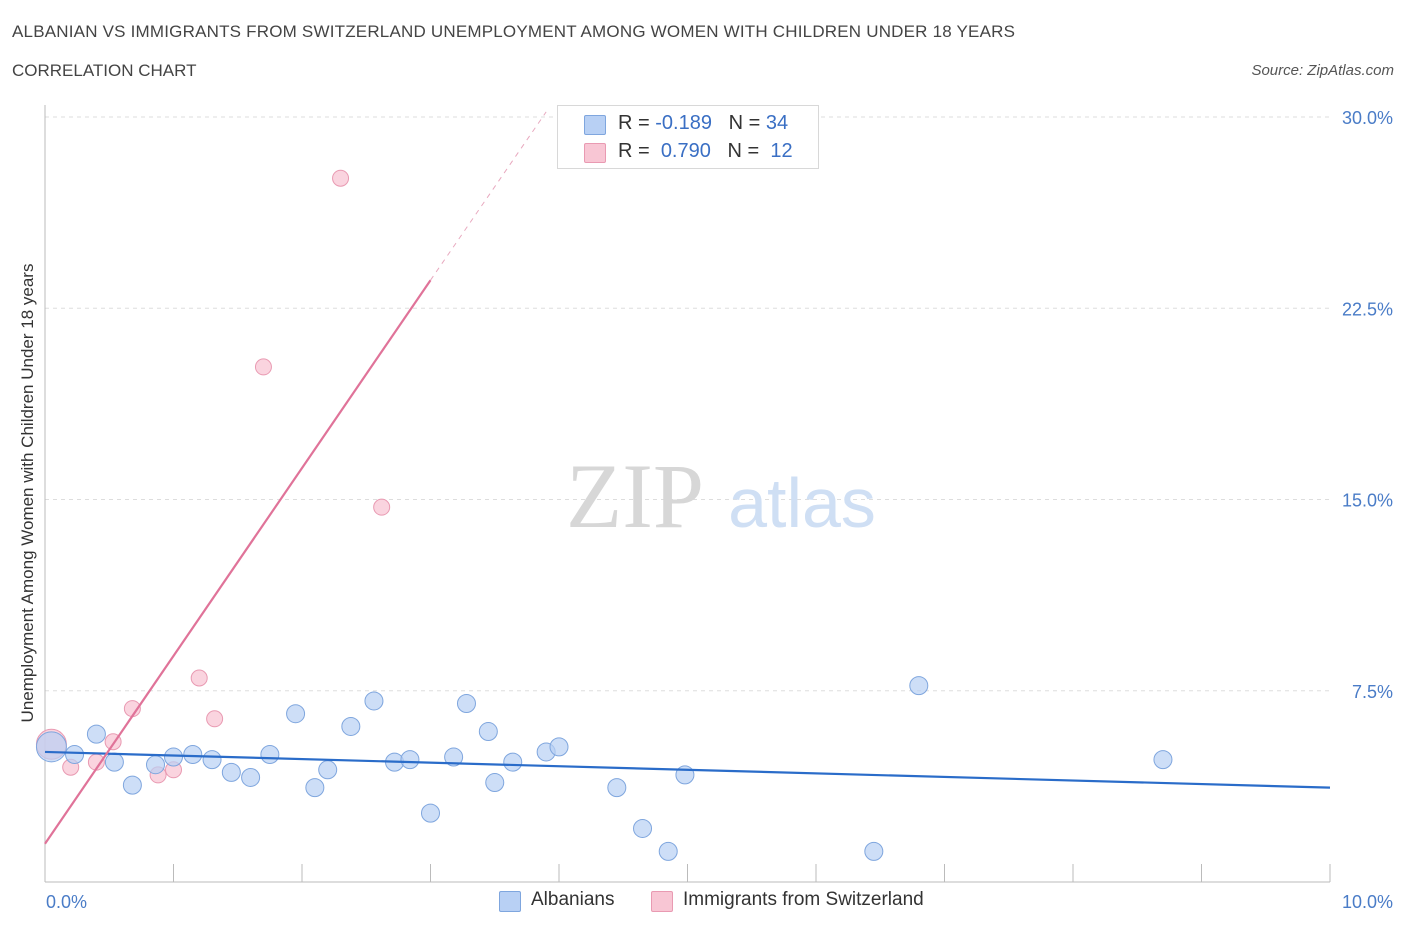  Describe the element at coordinates (1367, 309) in the screenshot. I see `y-tick-label-2: 22.5%` at that location.